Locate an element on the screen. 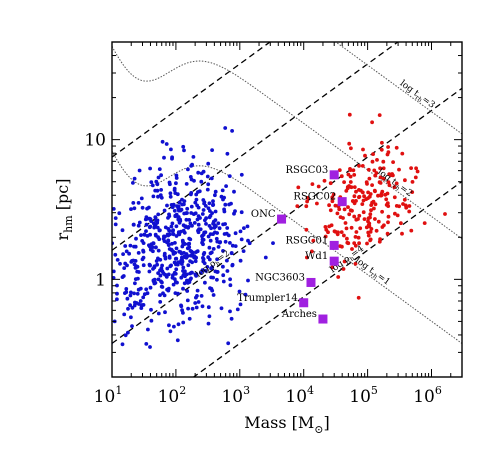 This screenshot has height=451, width=499. cluster-label: Wd1 is located at coordinates (316, 256).